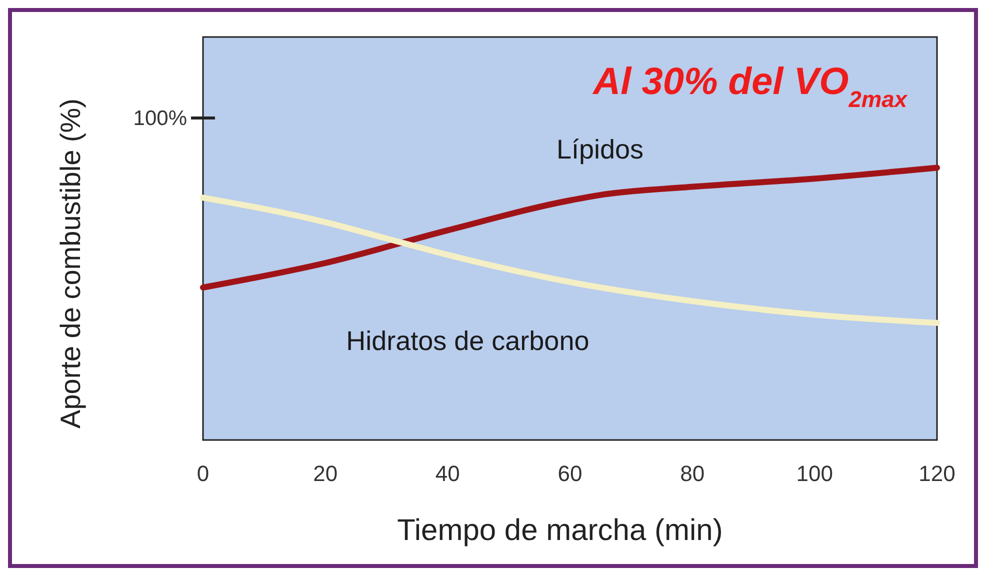 The width and height of the screenshot is (986, 577). Describe the element at coordinates (203, 473) in the screenshot. I see `x-tick-label: 0` at that location.